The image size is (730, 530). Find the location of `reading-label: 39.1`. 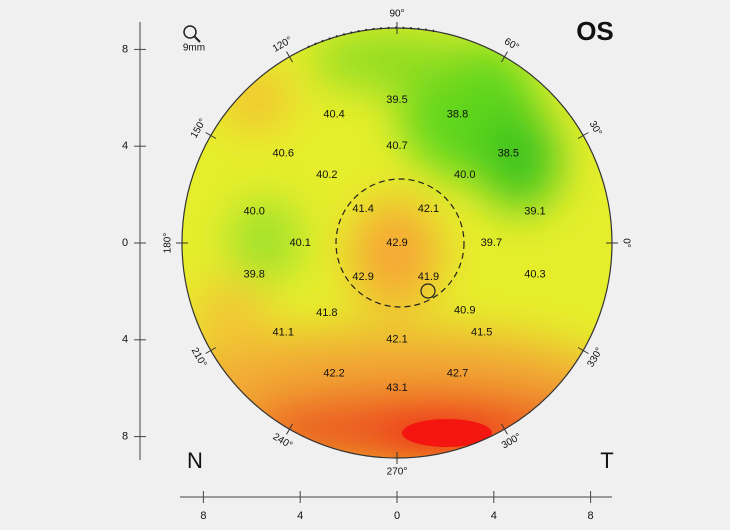

reading-label: 39.1 is located at coordinates (534, 211).